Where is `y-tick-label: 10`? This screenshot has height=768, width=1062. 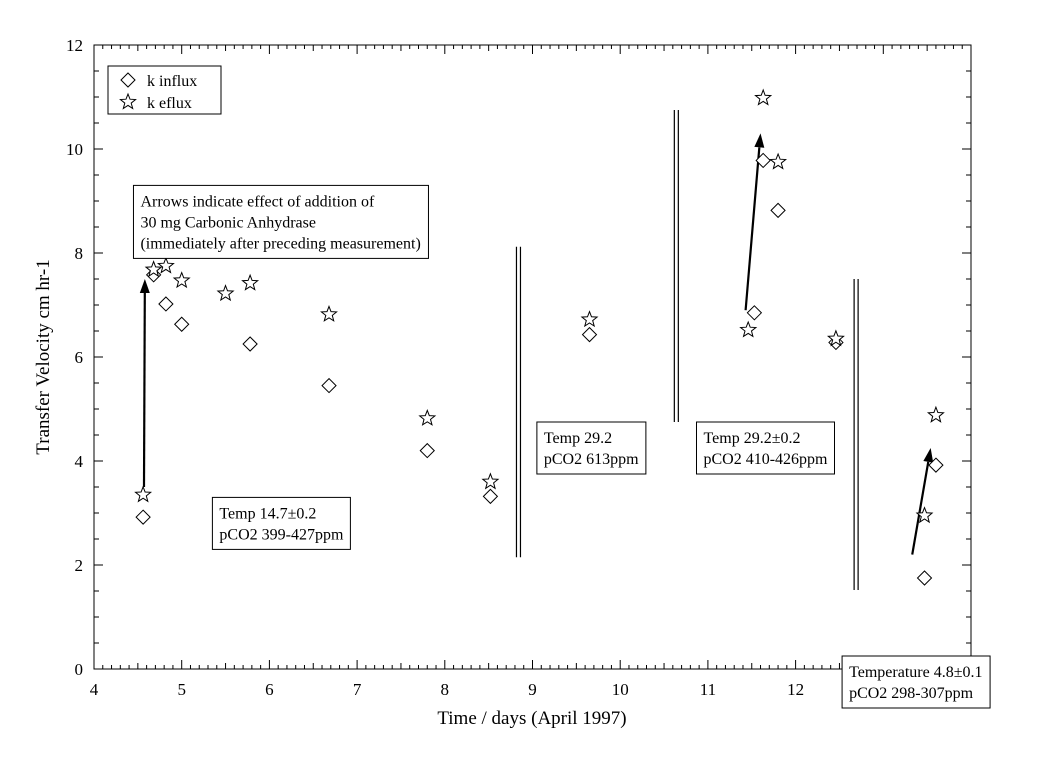
y-tick-label: 10 is located at coordinates (74, 149).